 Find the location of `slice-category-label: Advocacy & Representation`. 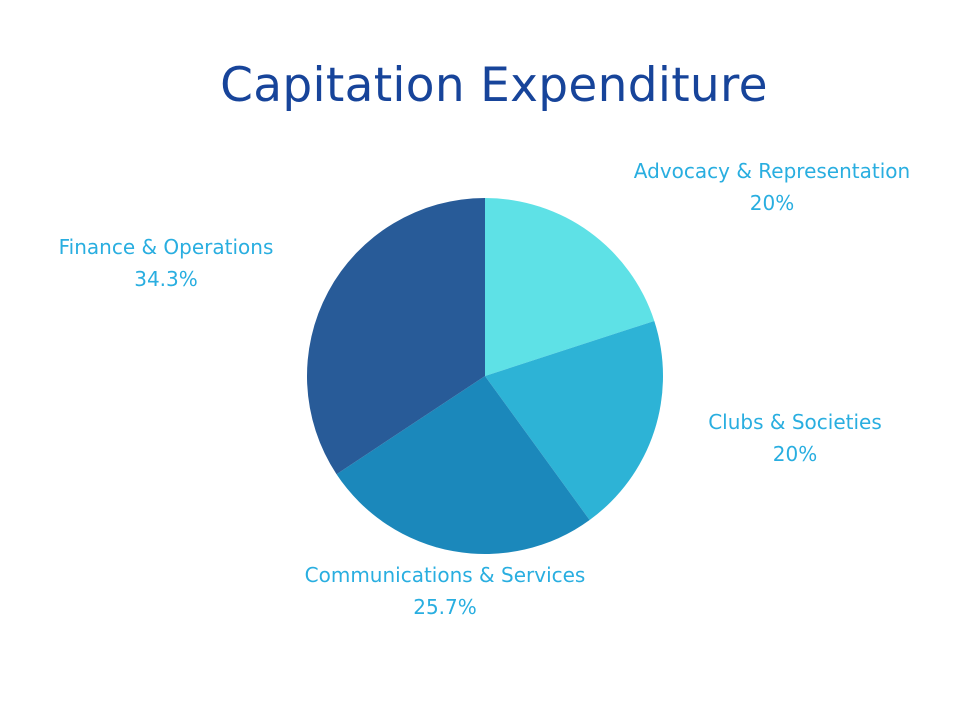

slice-category-label: Advocacy & Representation is located at coordinates (772, 171).